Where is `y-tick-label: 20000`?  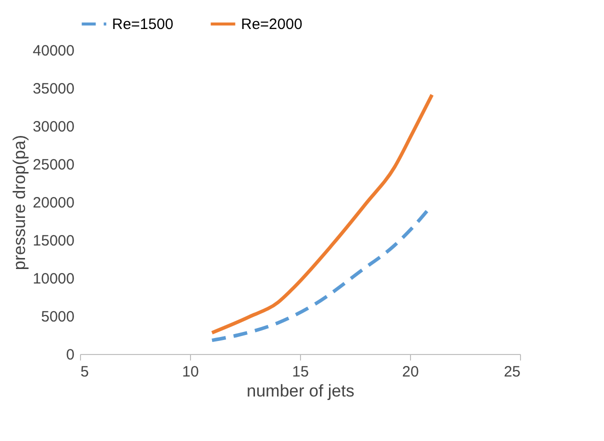 y-tick-label: 20000 is located at coordinates (53, 203).